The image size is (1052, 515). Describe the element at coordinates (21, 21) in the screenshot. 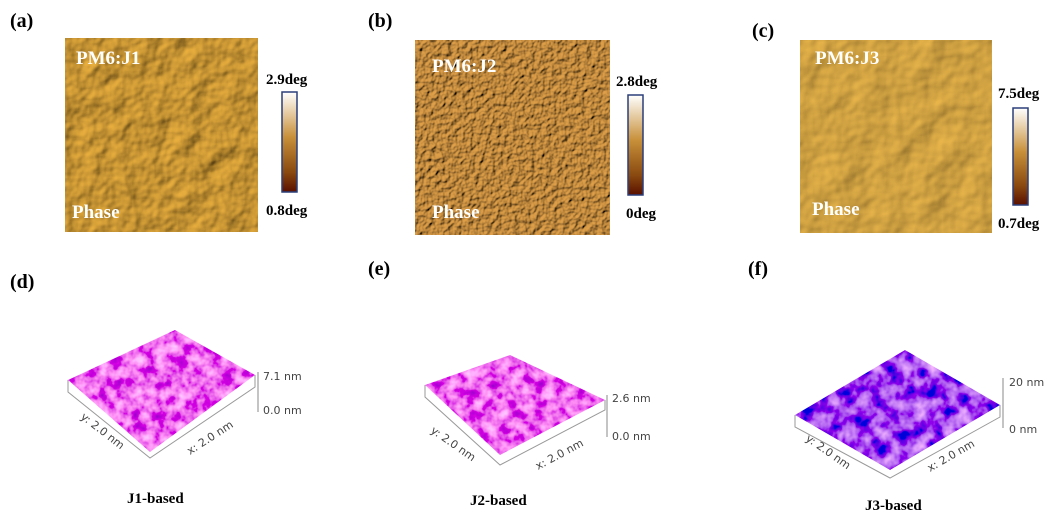

I see `panel-label: (a)` at that location.